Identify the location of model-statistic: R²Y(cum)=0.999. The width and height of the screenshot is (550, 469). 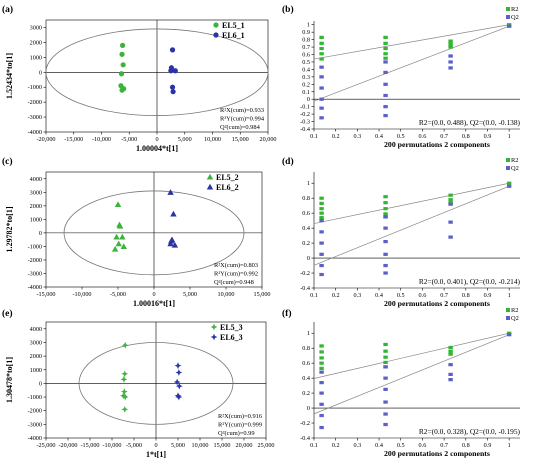
(240, 425).